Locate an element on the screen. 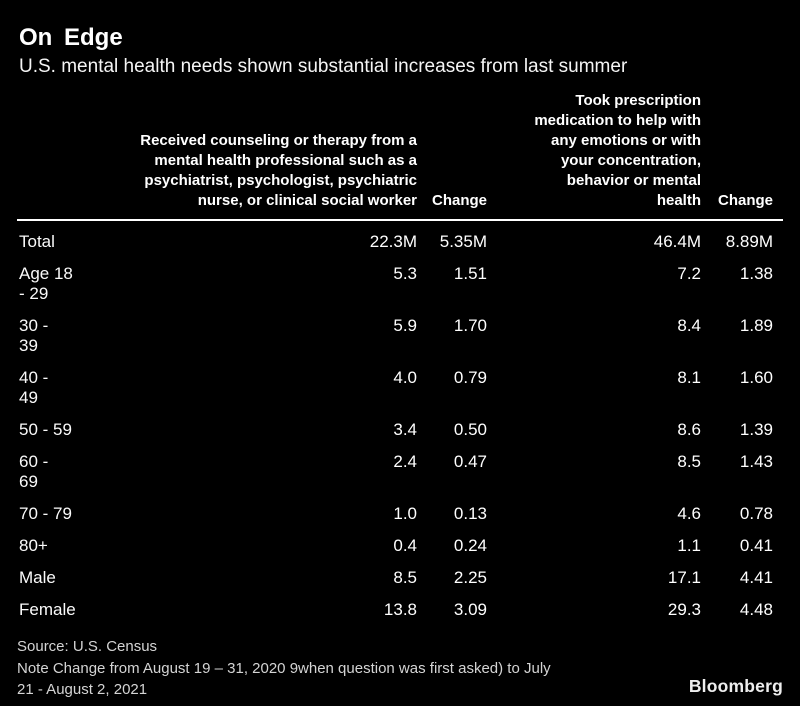  cell-change-1: 3.09 is located at coordinates (470, 609).